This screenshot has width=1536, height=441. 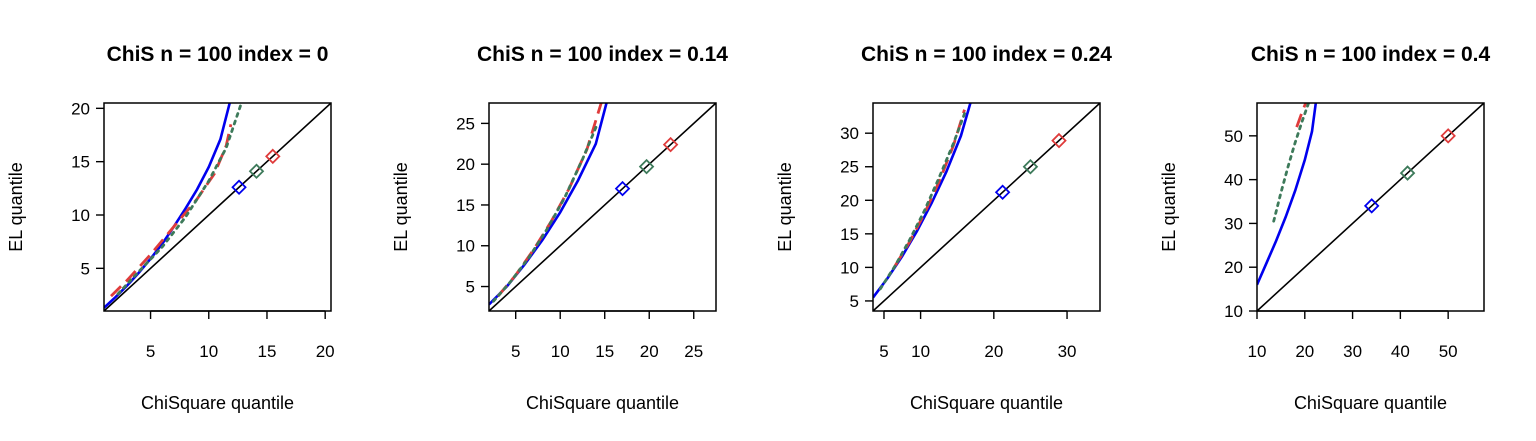 I want to click on x-tick-label: 50, so click(x=1448, y=351).